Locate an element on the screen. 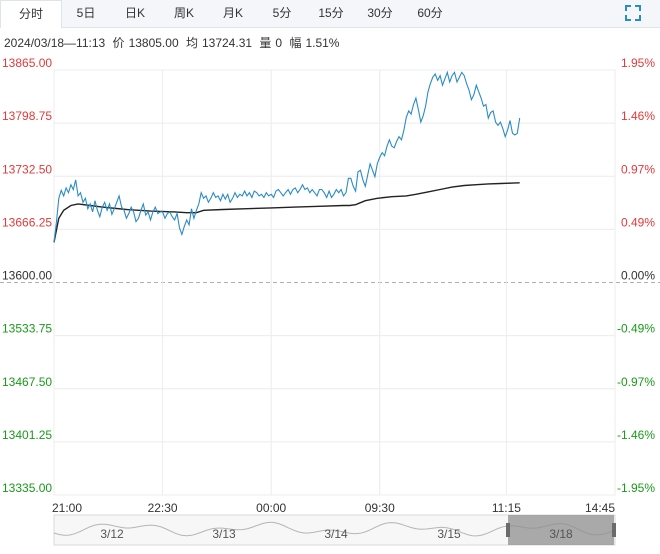 The image size is (660, 554). tab-monthly-k: 月K is located at coordinates (232, 13).